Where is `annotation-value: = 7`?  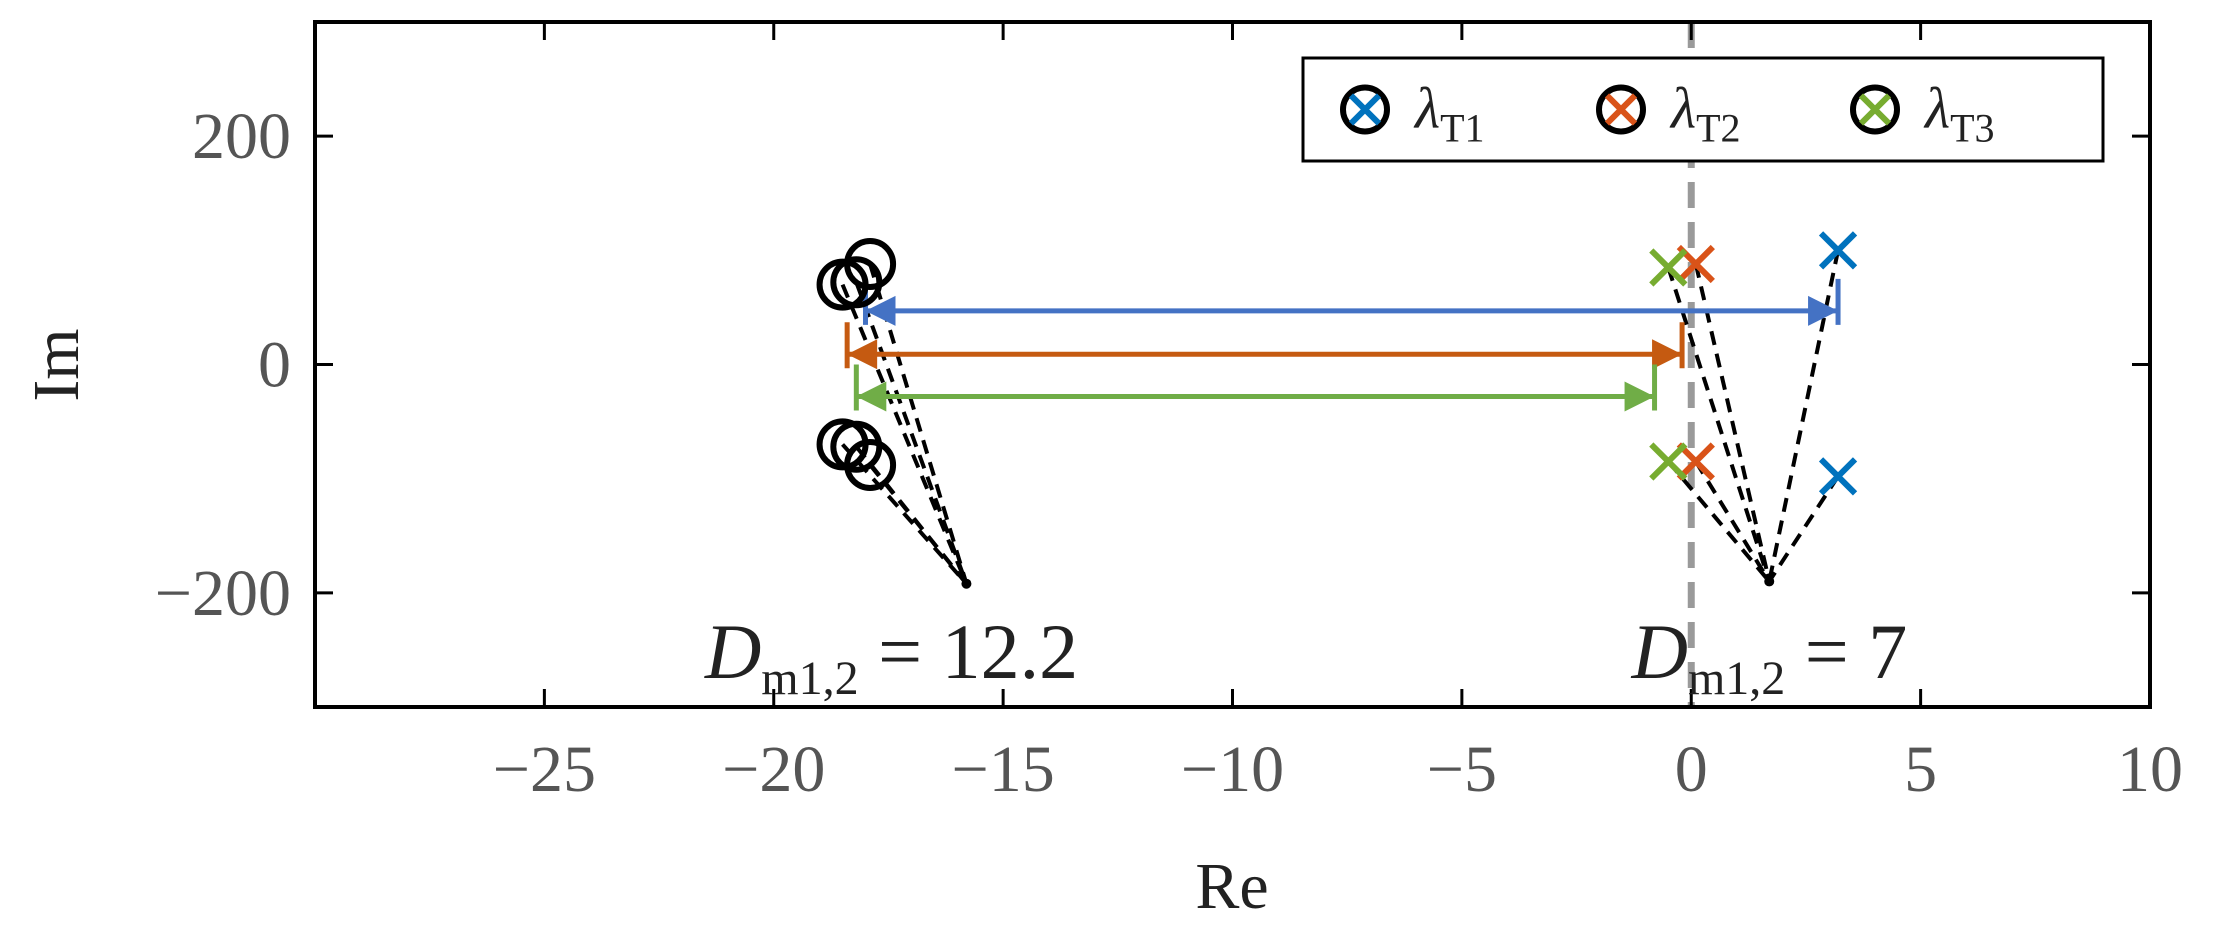 annotation-value: = 7 is located at coordinates (1846, 651).